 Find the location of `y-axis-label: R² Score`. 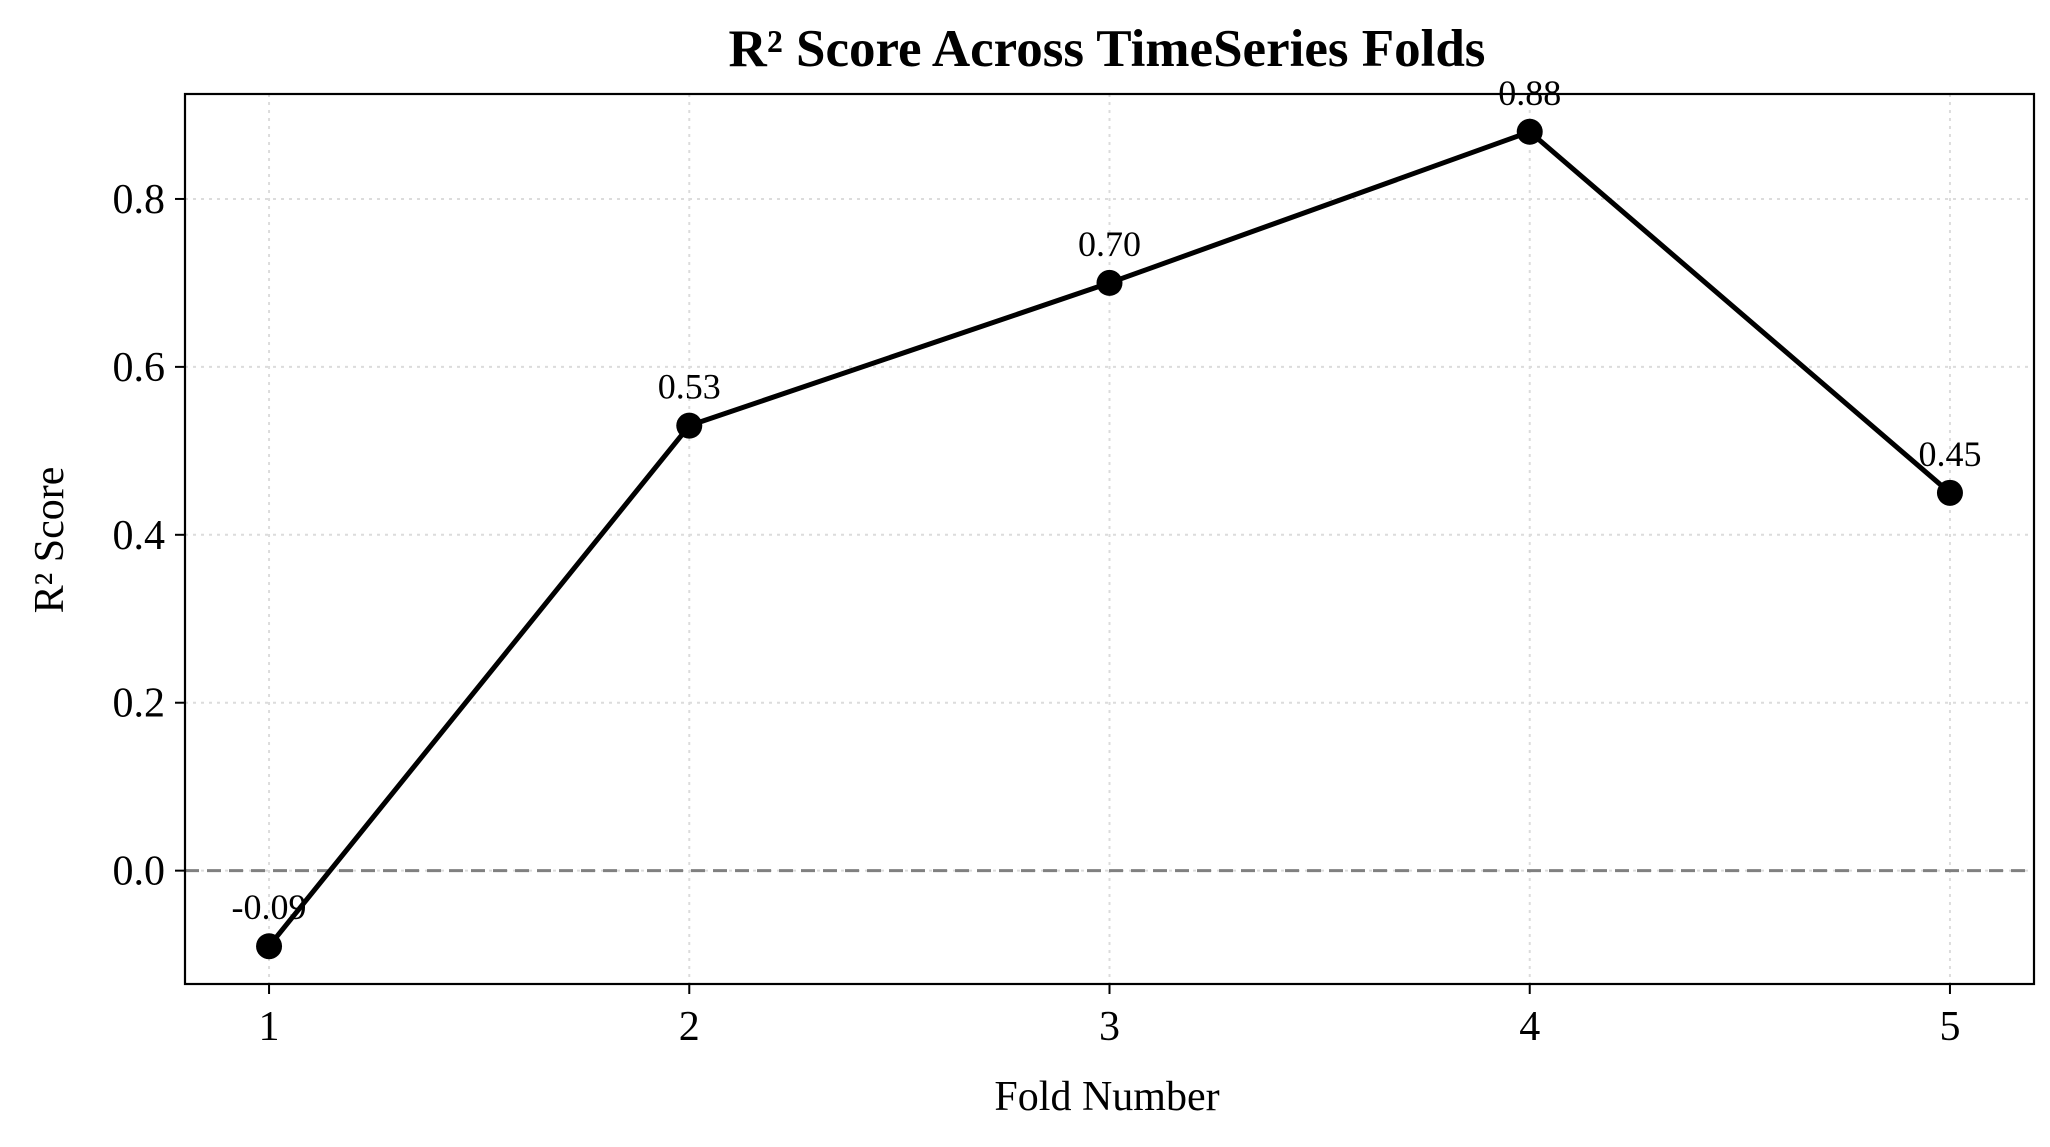

y-axis-label: R² Score is located at coordinates (50, 540).